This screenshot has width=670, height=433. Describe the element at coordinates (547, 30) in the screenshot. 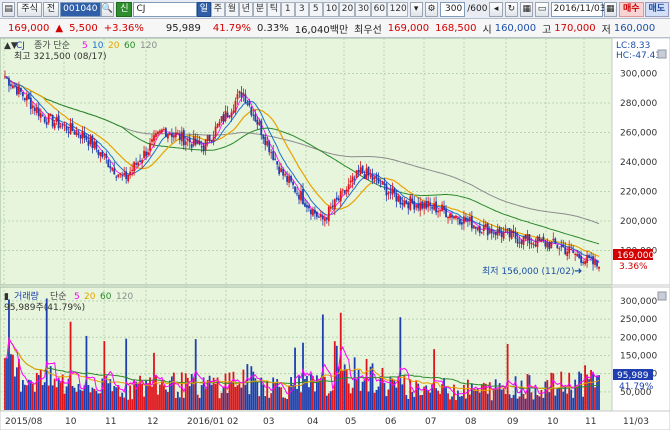

I see `high-label: 고` at that location.